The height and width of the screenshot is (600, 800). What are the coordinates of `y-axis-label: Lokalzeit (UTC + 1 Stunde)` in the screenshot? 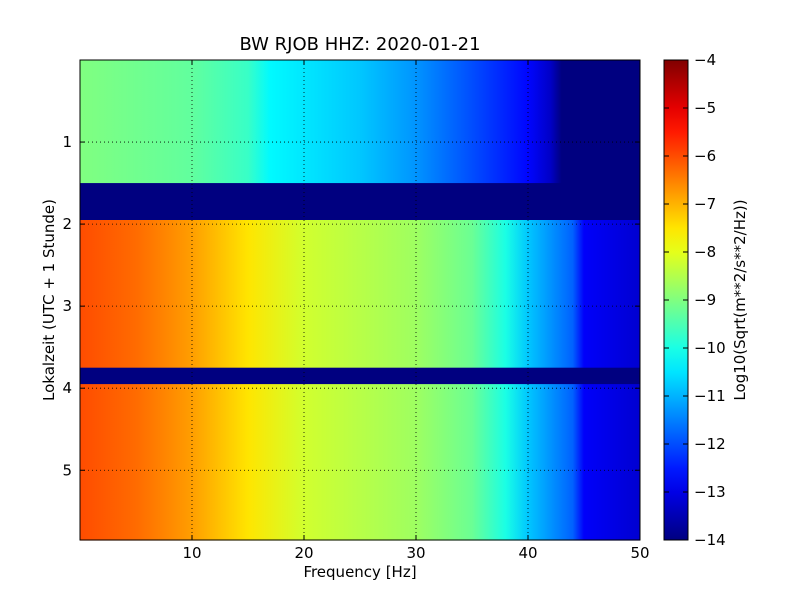 It's located at (49, 300).